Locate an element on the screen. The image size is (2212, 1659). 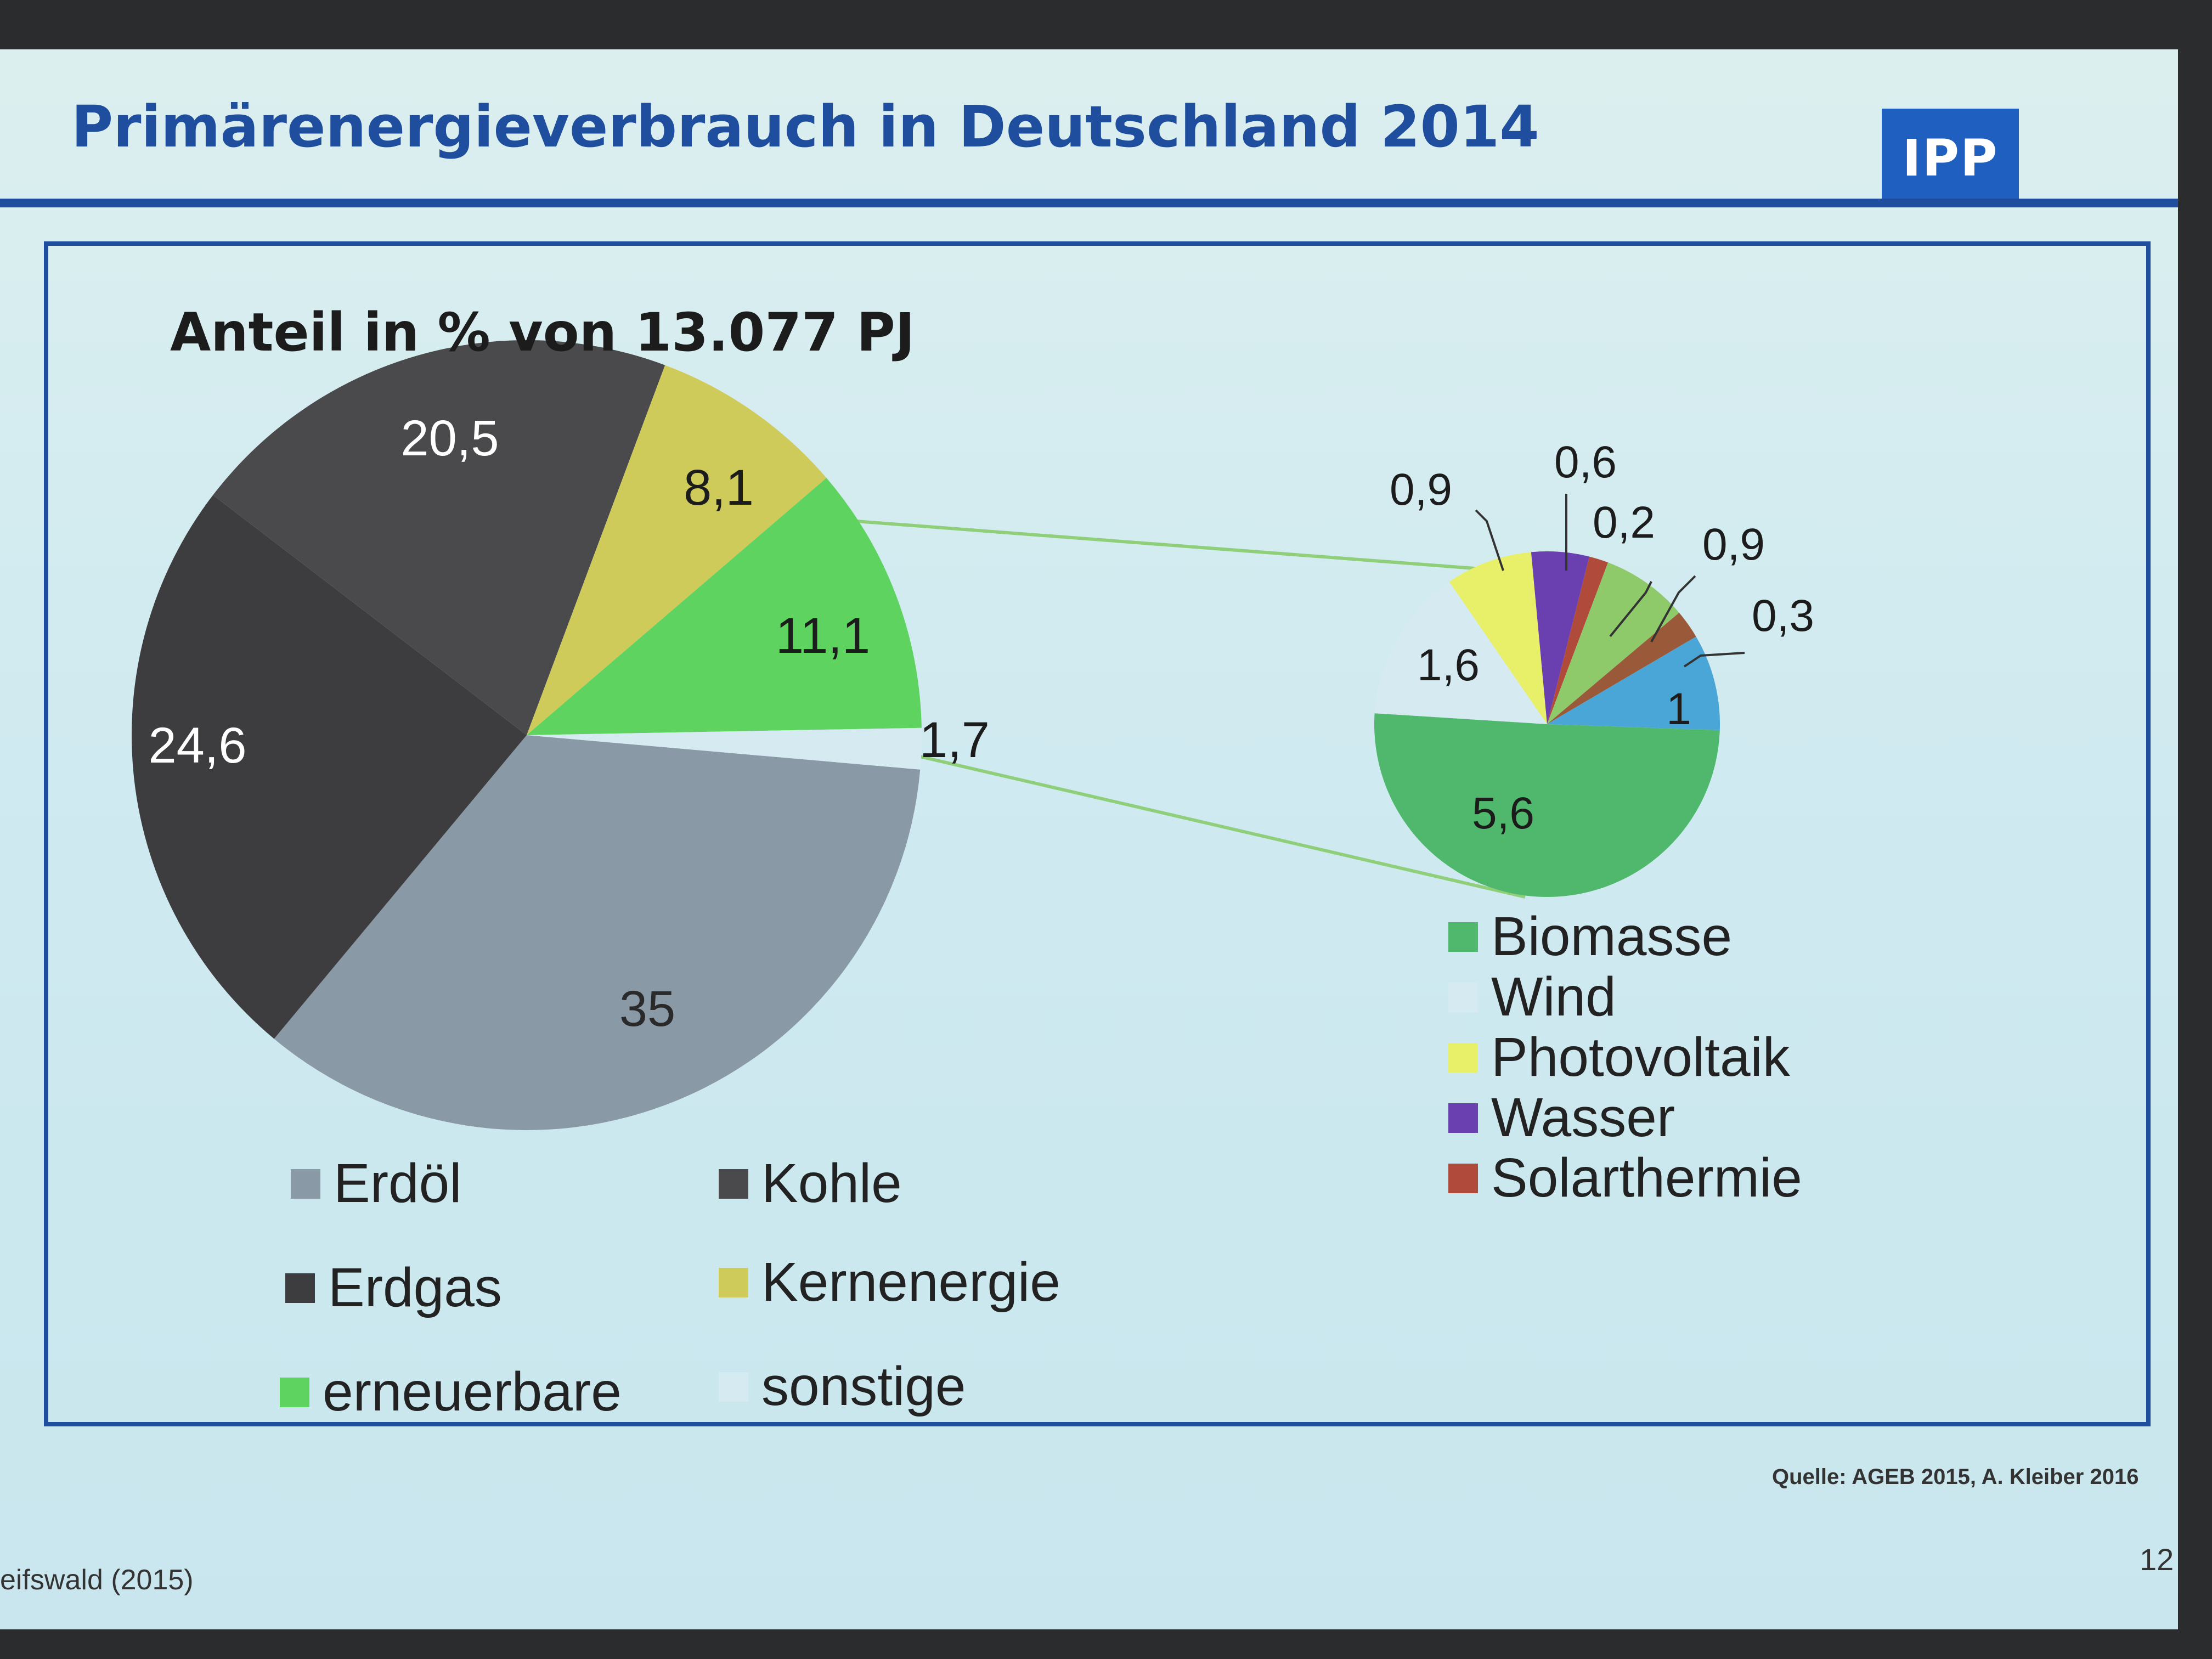
main-label-kohle: 20,5 is located at coordinates (449, 438).